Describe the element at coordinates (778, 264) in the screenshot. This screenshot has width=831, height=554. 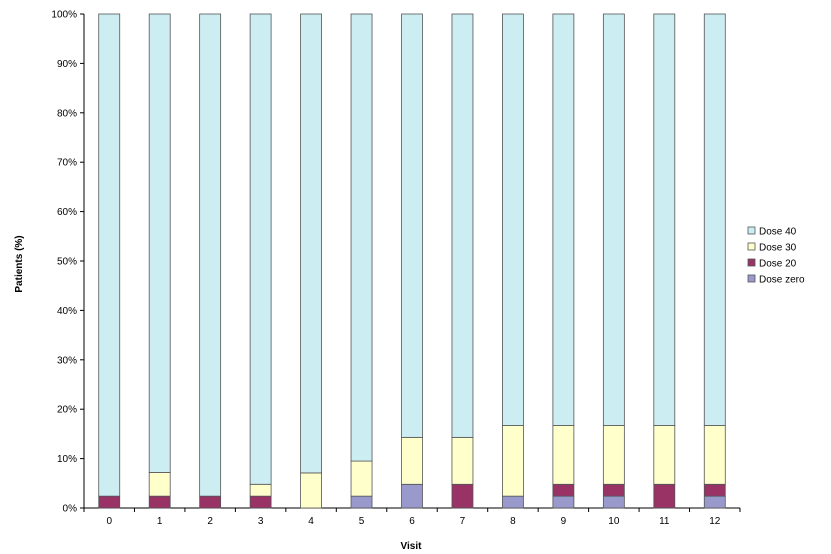
I see `legend-label: Dose 20` at that location.